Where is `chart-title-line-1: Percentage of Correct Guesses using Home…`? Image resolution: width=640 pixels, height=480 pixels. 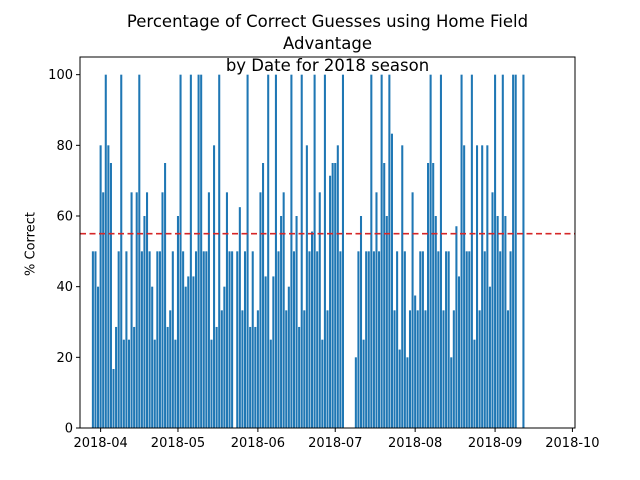 chart-title-line-1: Percentage of Correct Guesses using Home… is located at coordinates (327, 32).